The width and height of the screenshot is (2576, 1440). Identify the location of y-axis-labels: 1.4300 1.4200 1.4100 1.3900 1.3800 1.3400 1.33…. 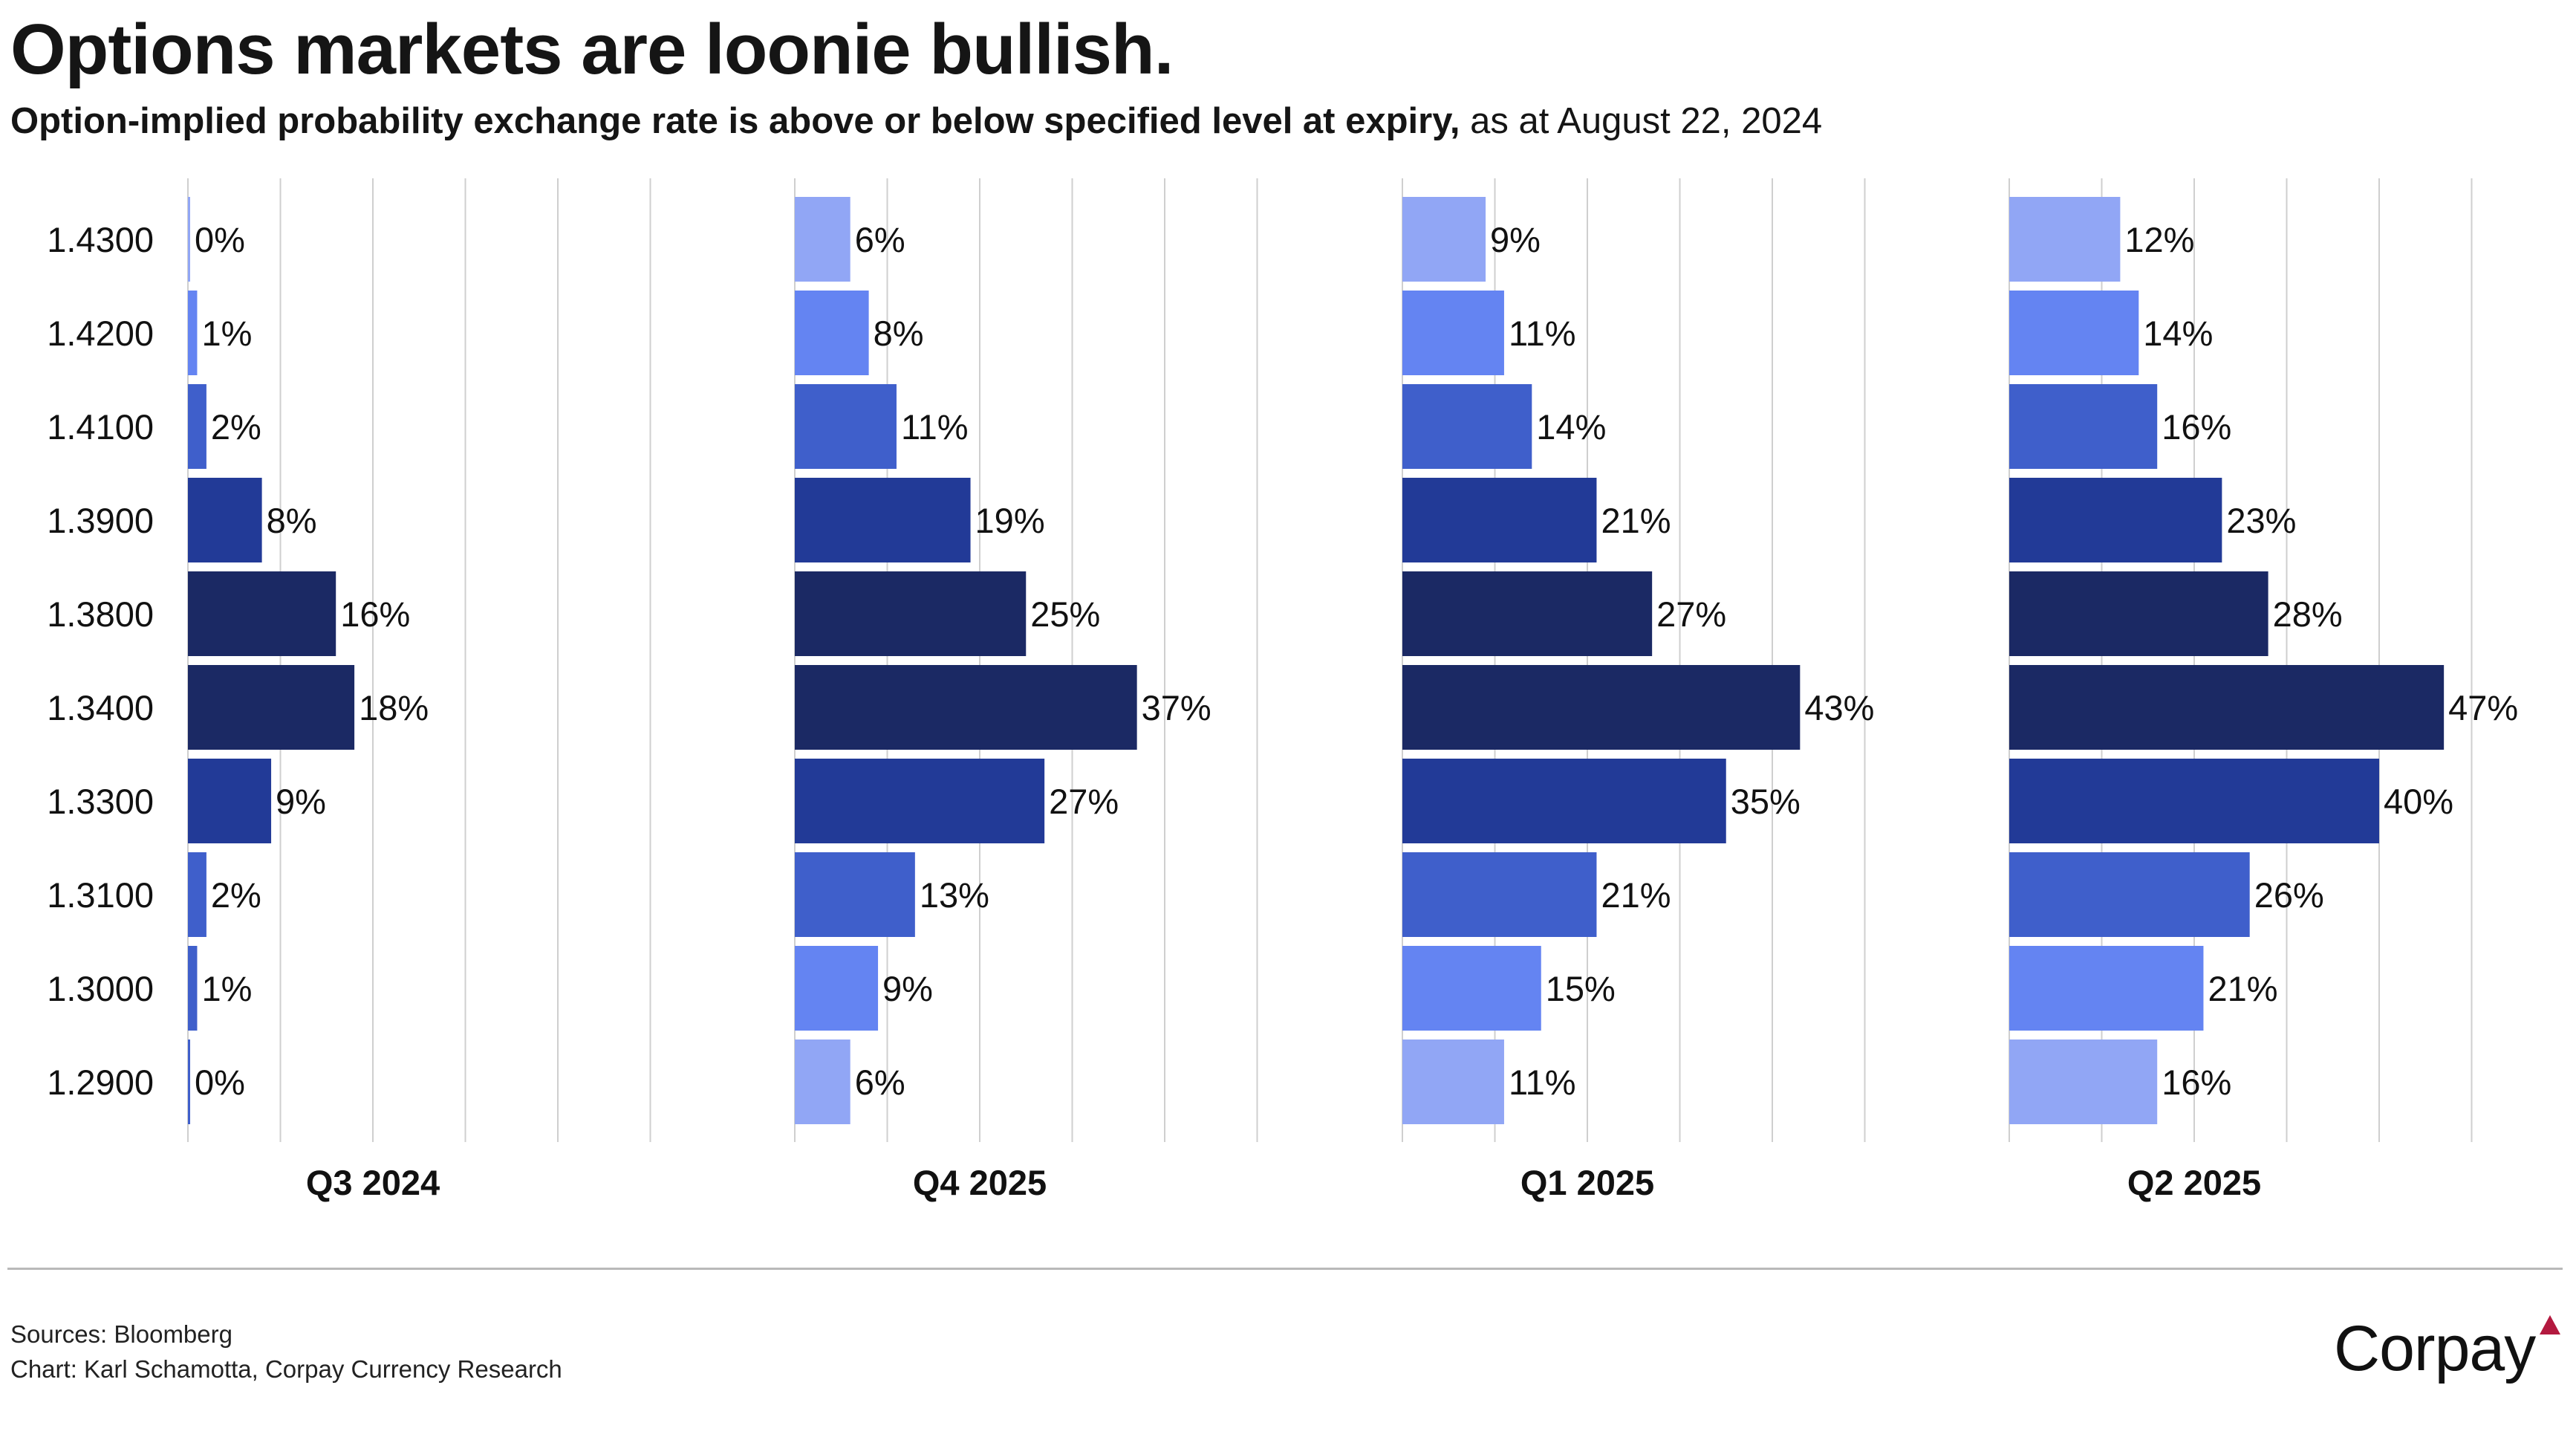
(101, 661).